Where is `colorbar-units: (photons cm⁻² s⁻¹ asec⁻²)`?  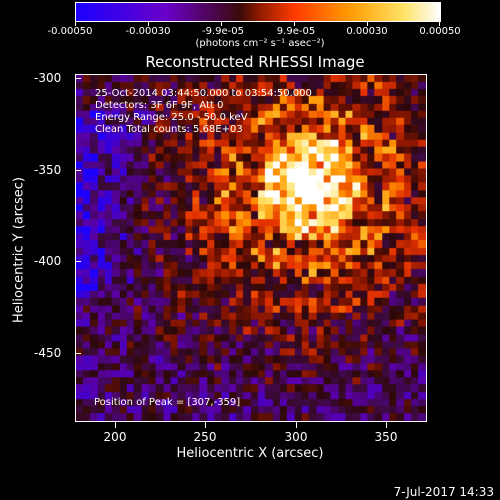 colorbar-units: (photons cm⁻² s⁻¹ asec⁻²) is located at coordinates (260, 43).